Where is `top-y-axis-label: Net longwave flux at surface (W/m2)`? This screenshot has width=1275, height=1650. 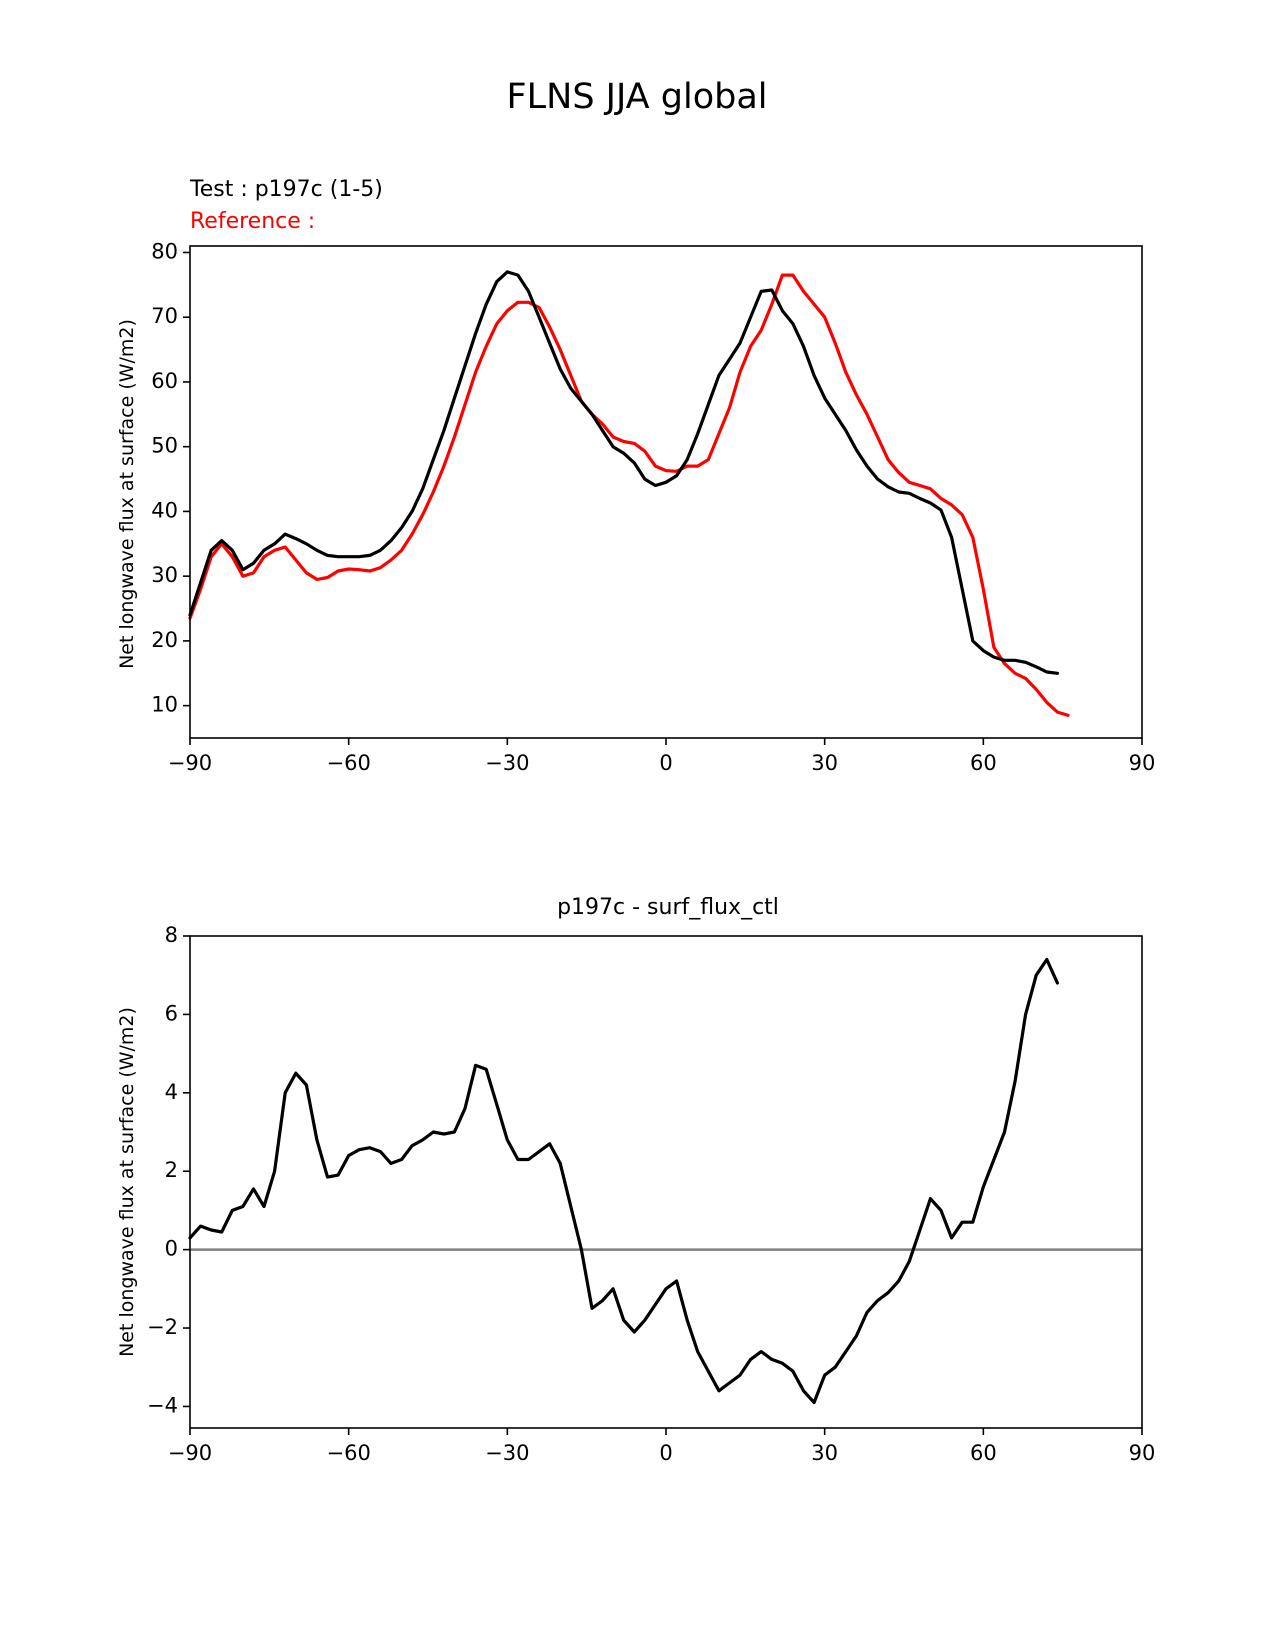
top-y-axis-label: Net longwave flux at surface (W/m2) is located at coordinates (127, 494).